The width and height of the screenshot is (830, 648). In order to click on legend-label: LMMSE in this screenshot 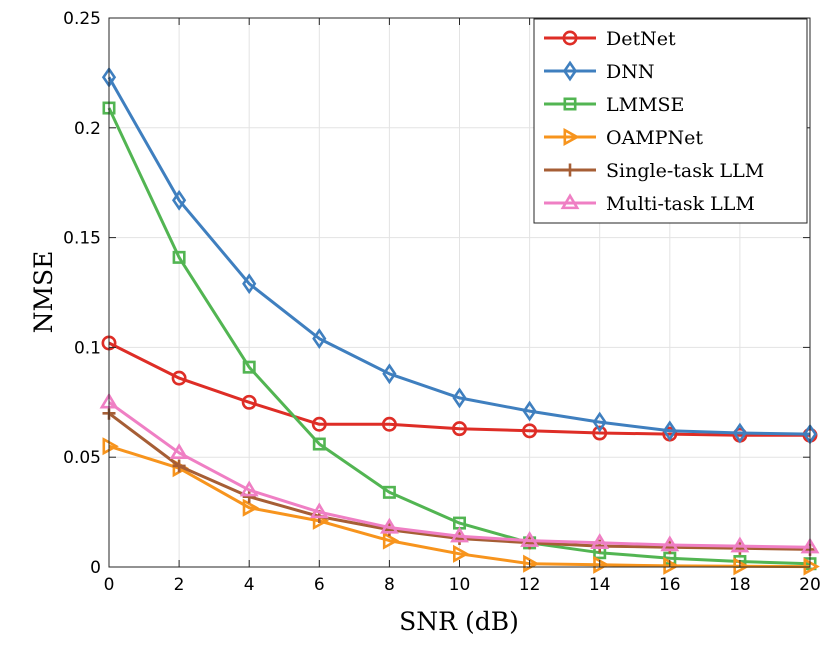, I will do `click(645, 105)`.